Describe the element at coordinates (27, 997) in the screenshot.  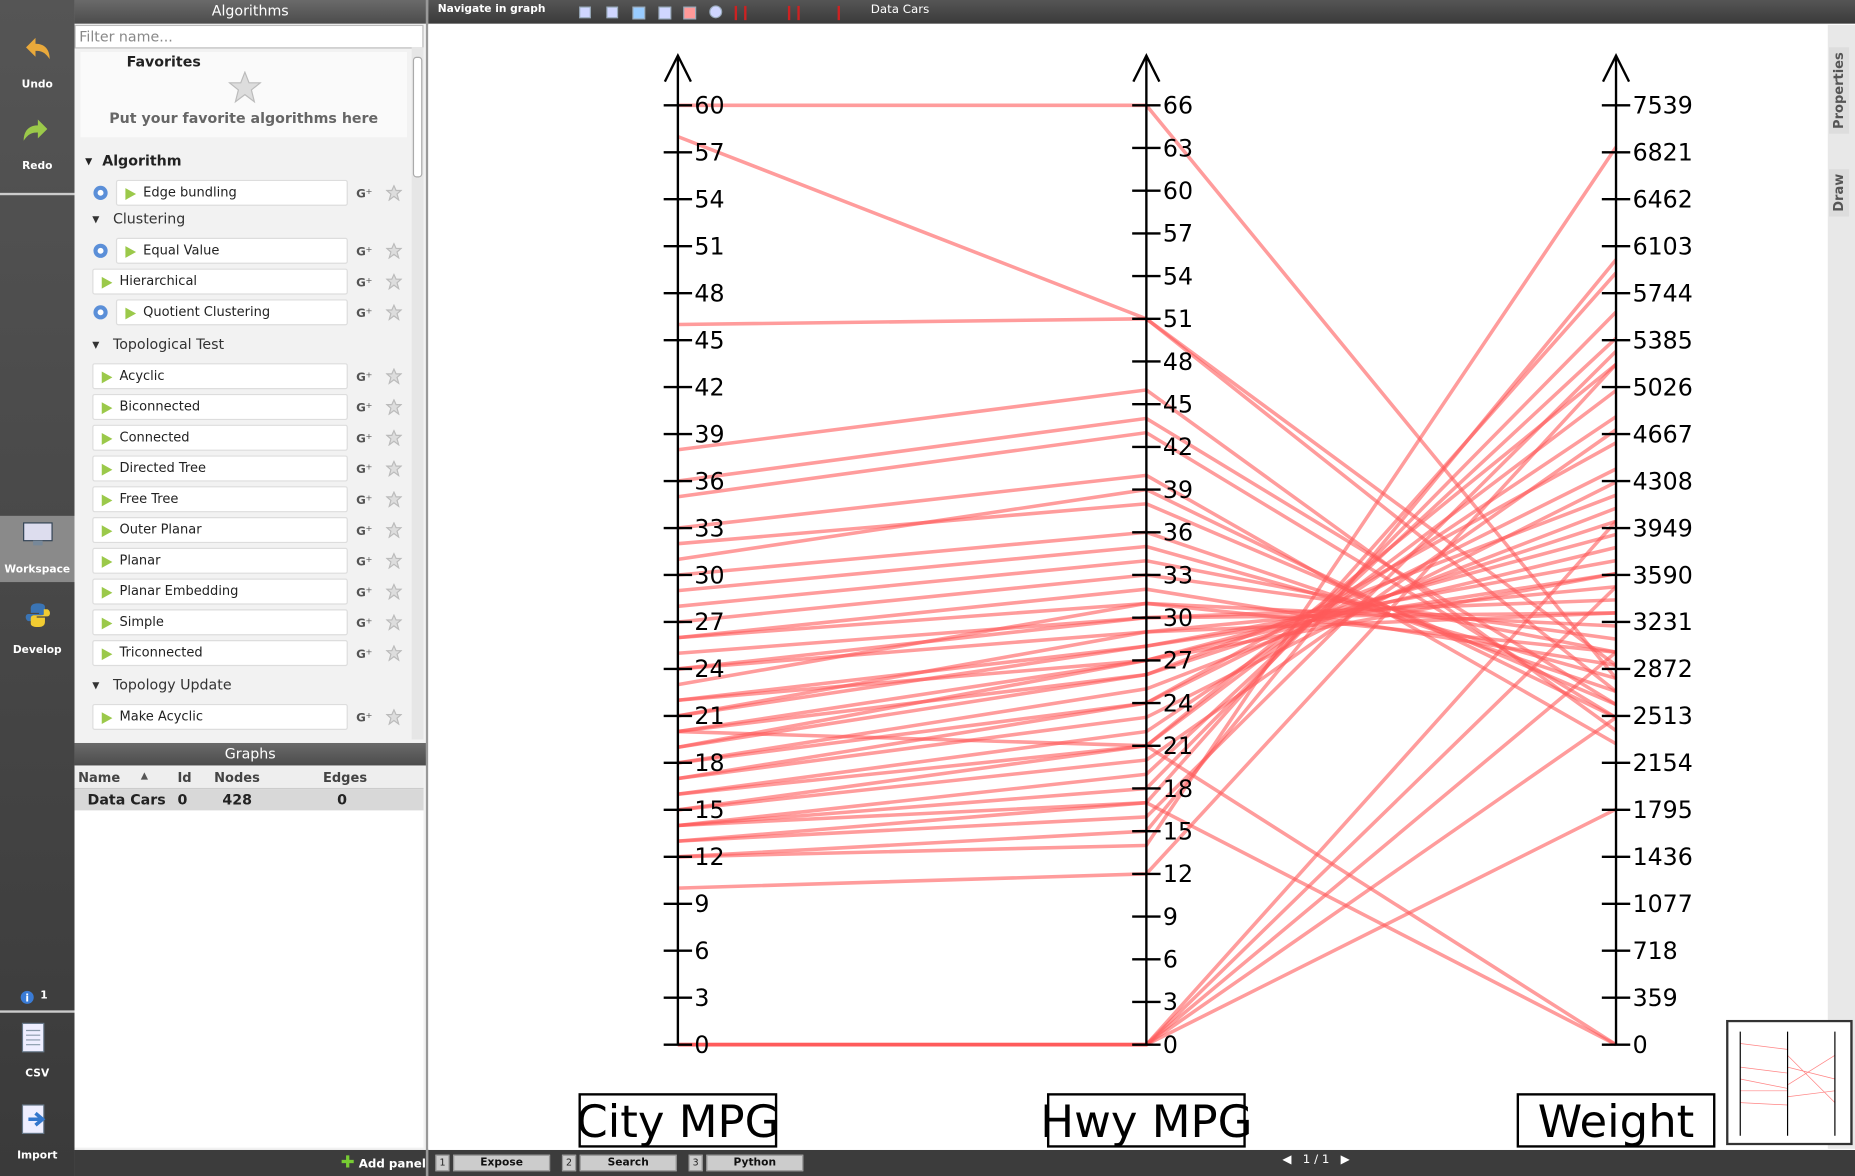
I see `svg-text: i` at that location.